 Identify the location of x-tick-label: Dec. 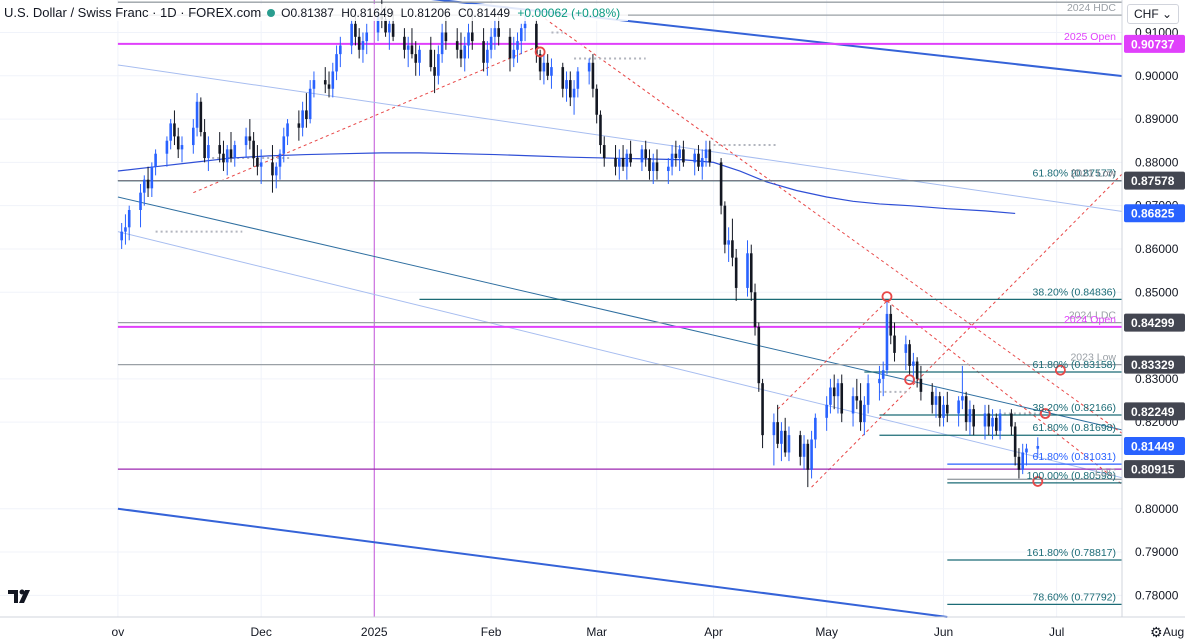
(260, 632).